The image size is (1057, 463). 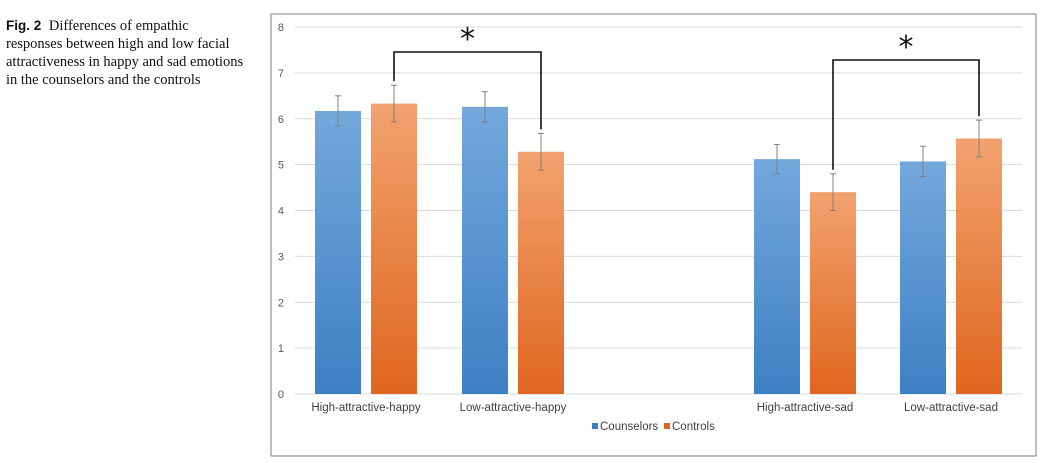 I want to click on x-category-label: Low-attractive-sad, so click(x=951, y=408).